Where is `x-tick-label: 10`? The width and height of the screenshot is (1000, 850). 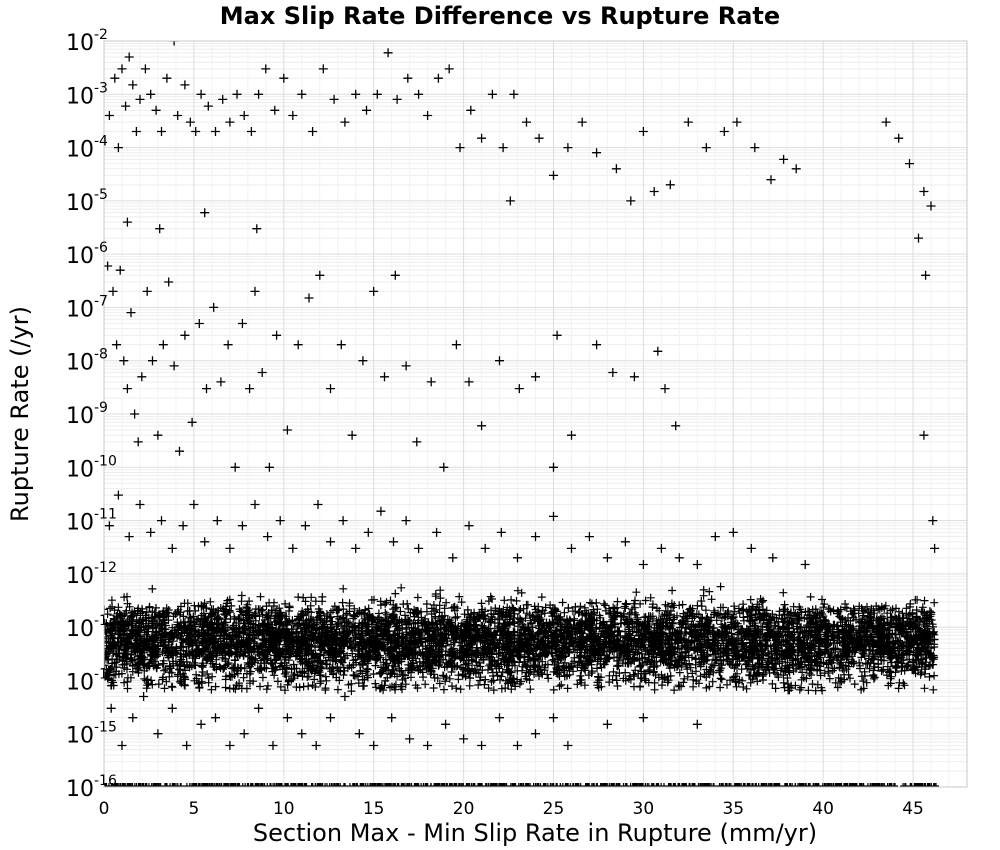 x-tick-label: 10 is located at coordinates (284, 809).